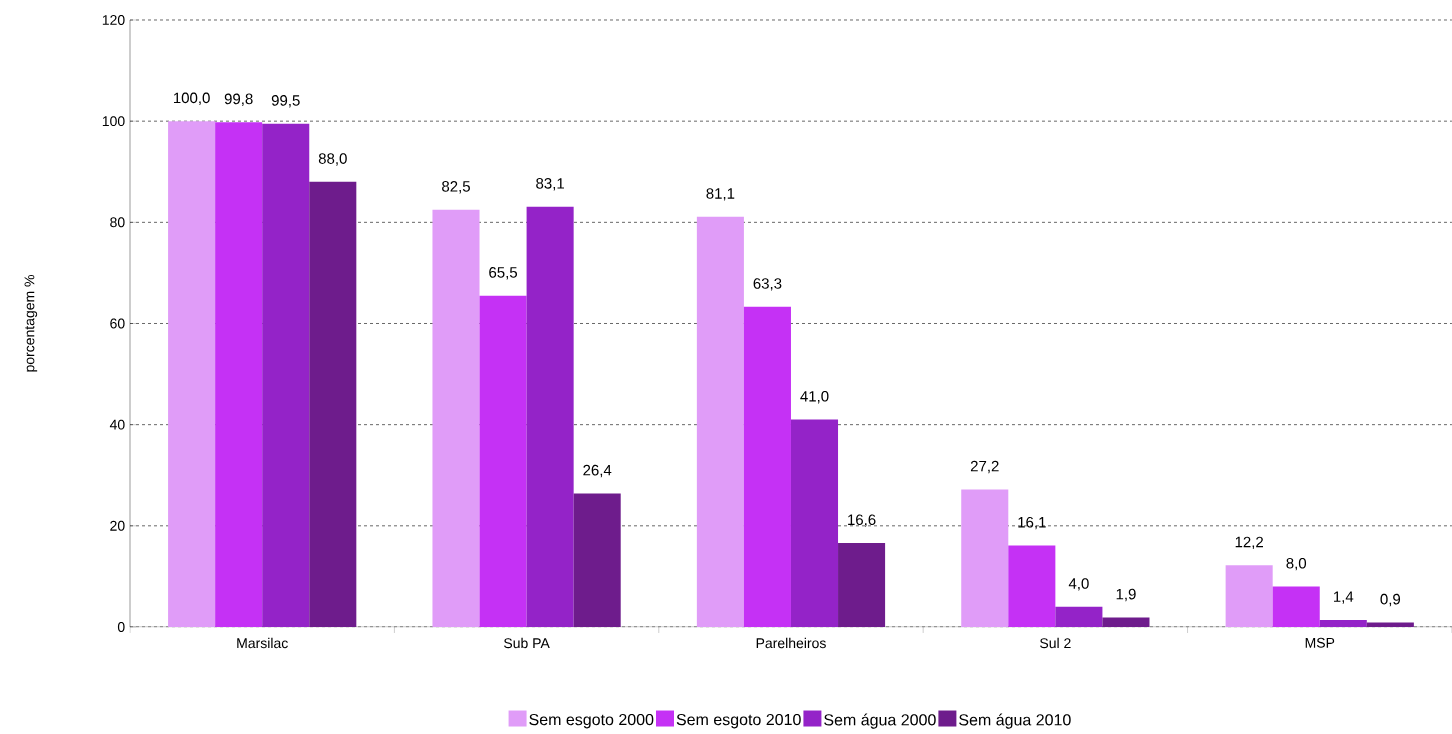  I want to click on data-label: 8,0, so click(1296, 564).